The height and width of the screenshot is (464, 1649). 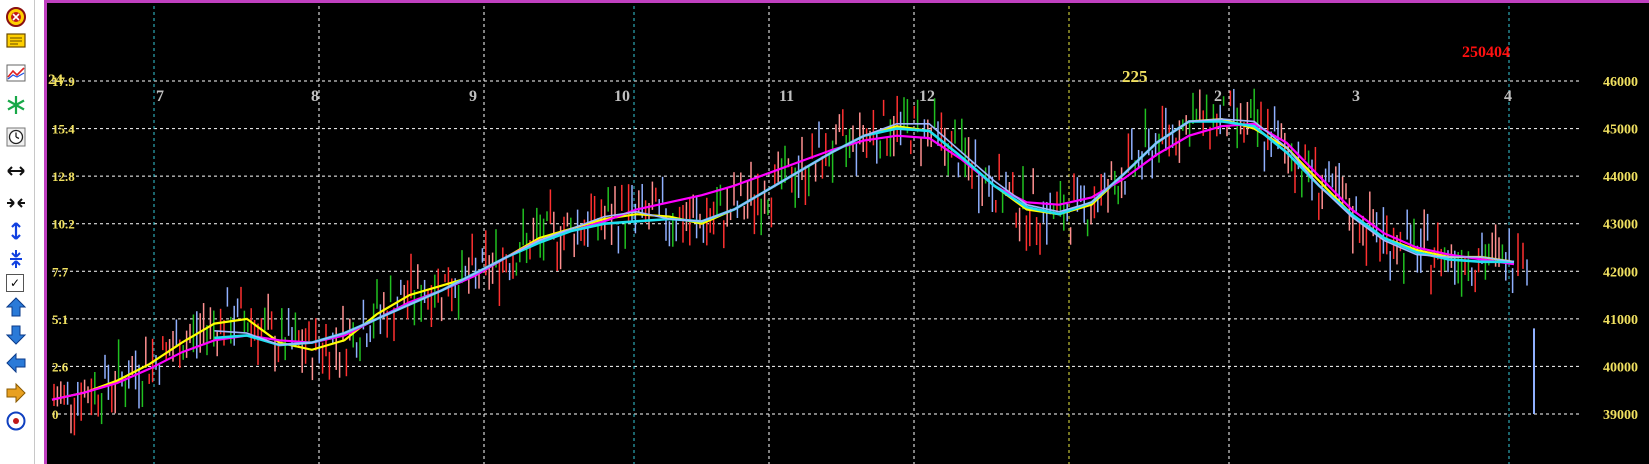 I want to click on month-label: 4, so click(x=1508, y=96).